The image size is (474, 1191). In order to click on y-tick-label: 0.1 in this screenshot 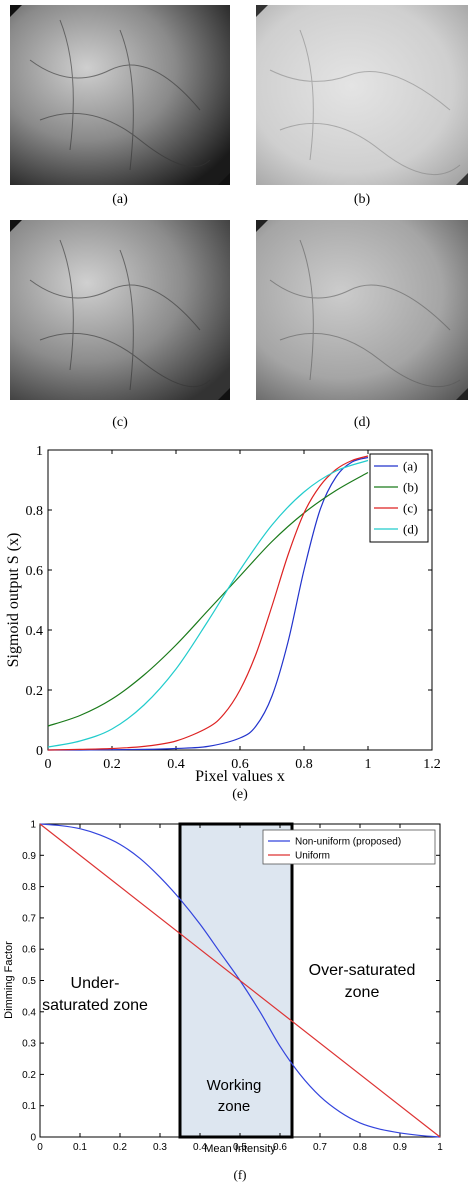, I will do `click(29, 1106)`.